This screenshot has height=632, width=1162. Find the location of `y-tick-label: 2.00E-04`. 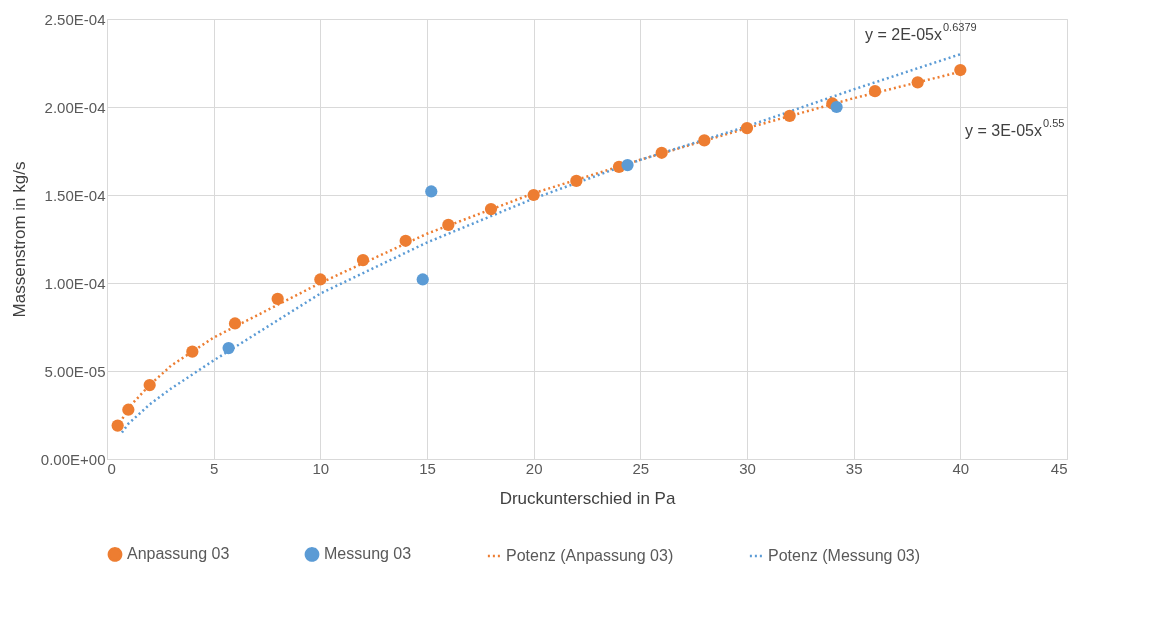

y-tick-label: 2.00E-04 is located at coordinates (75, 107).